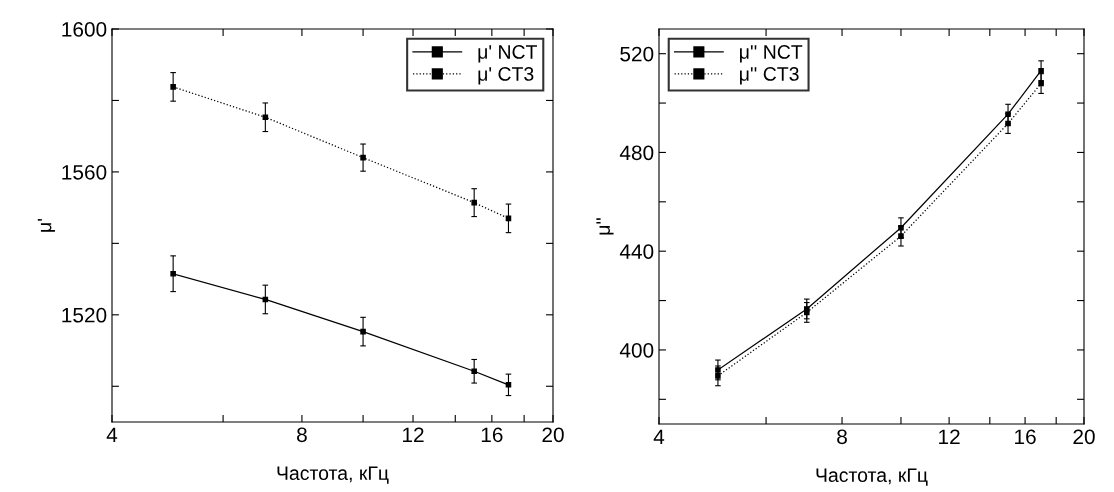 The image size is (1114, 492). I want to click on legend-label: μ' CT3, so click(506, 76).